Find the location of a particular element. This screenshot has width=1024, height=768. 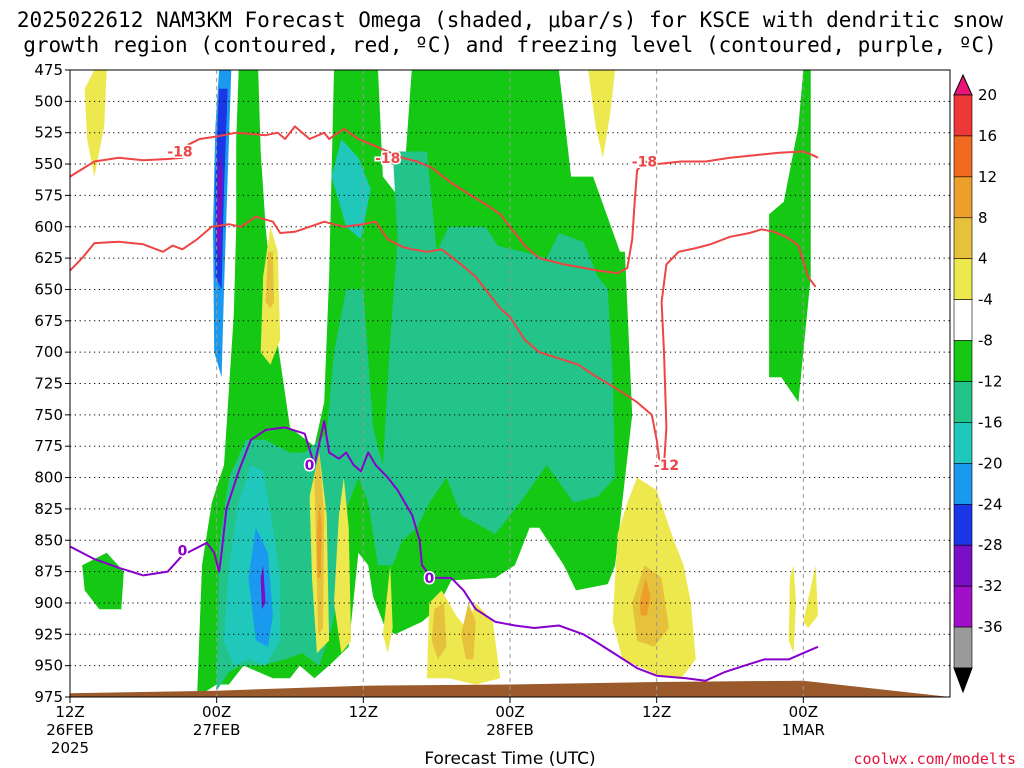

y-tick-label-775: 775 is located at coordinates (48, 446).